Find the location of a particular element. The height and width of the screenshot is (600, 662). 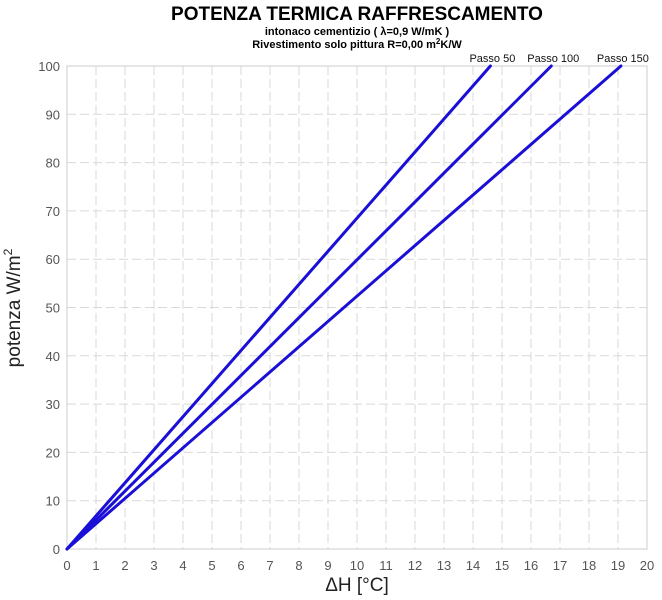

x-tick-label: 10 is located at coordinates (357, 565).